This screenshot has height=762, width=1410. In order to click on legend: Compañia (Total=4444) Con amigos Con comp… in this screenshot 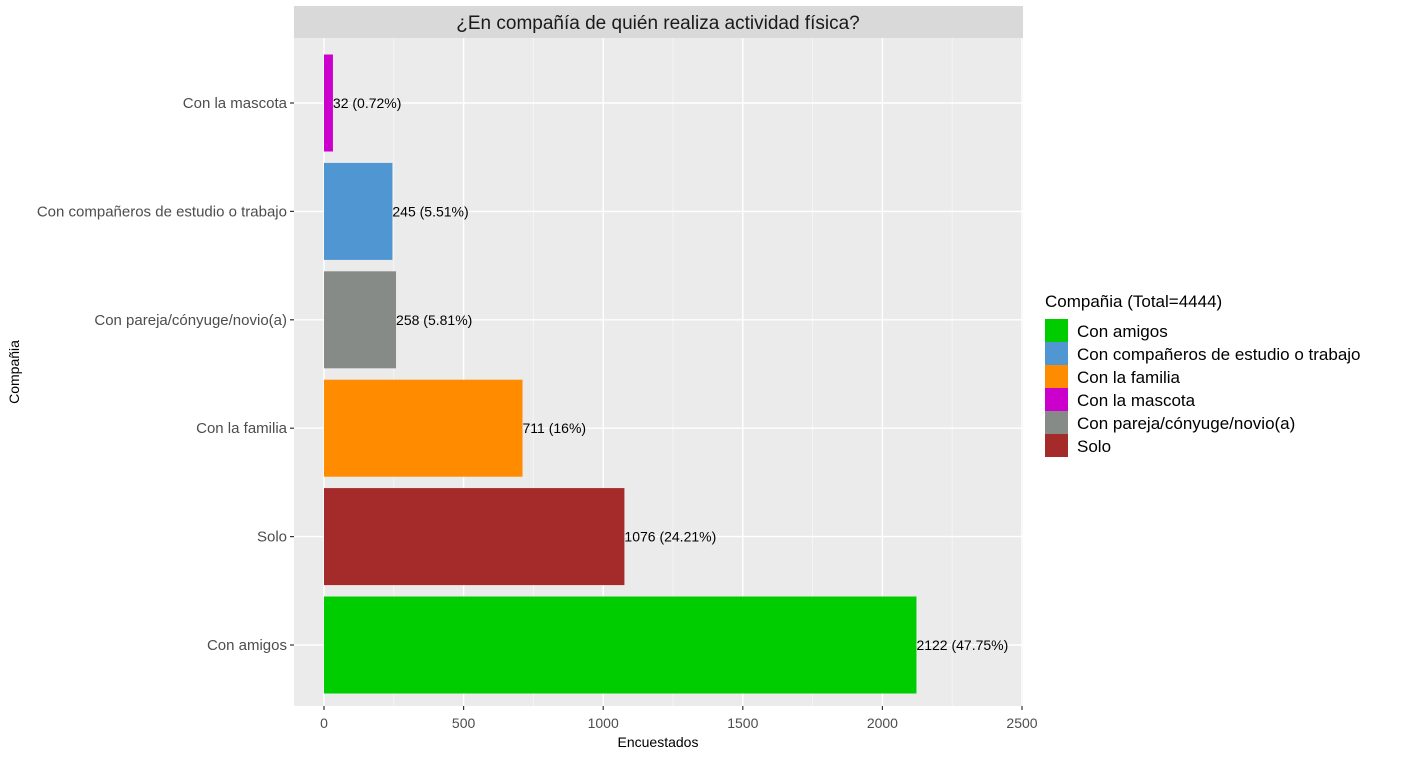, I will do `click(1203, 374)`.